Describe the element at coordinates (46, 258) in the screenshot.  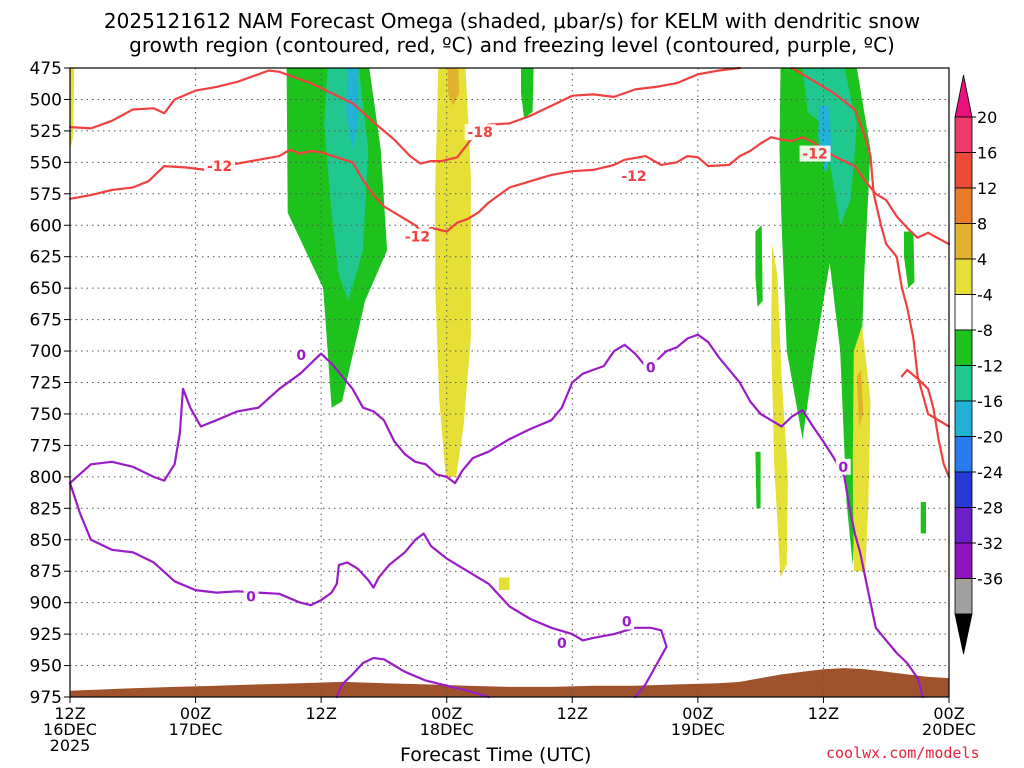
I see `y-tick-label-625: 625` at that location.